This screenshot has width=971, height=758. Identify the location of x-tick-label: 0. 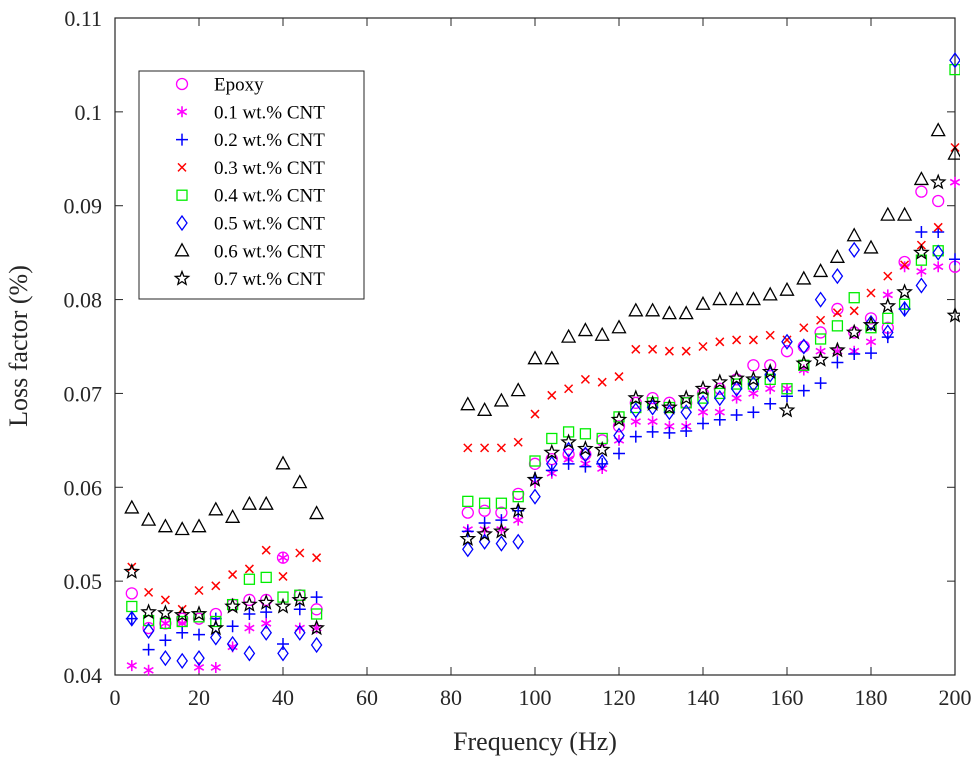
(115, 697).